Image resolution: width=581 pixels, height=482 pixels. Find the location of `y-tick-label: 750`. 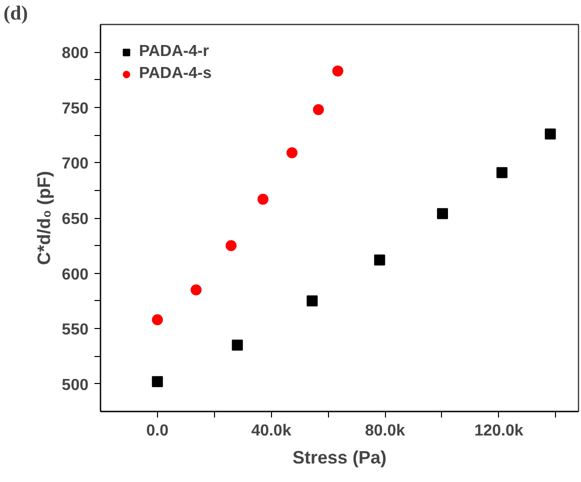

y-tick-label: 750 is located at coordinates (75, 109).